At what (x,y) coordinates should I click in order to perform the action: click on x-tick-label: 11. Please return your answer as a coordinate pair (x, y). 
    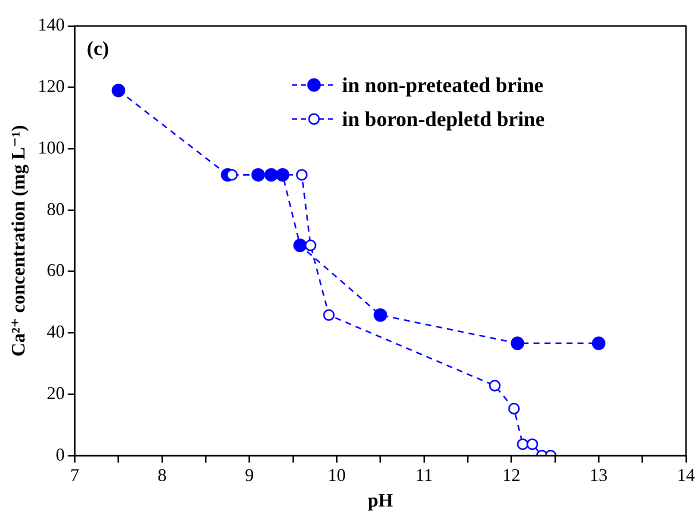
    Looking at the image, I should click on (424, 475).